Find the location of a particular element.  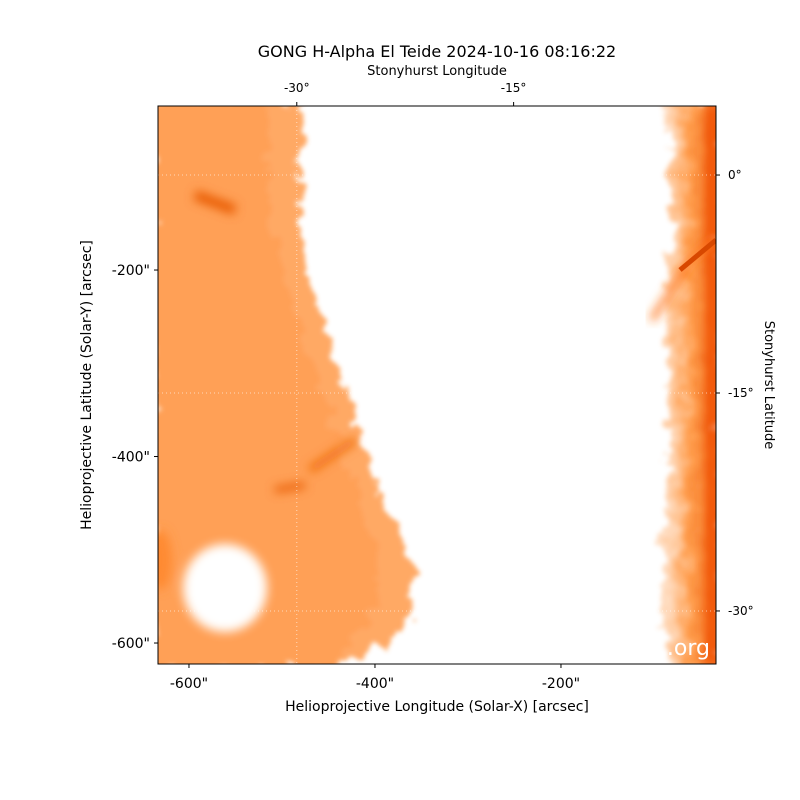

y-tick-label: -600" is located at coordinates (131, 644).